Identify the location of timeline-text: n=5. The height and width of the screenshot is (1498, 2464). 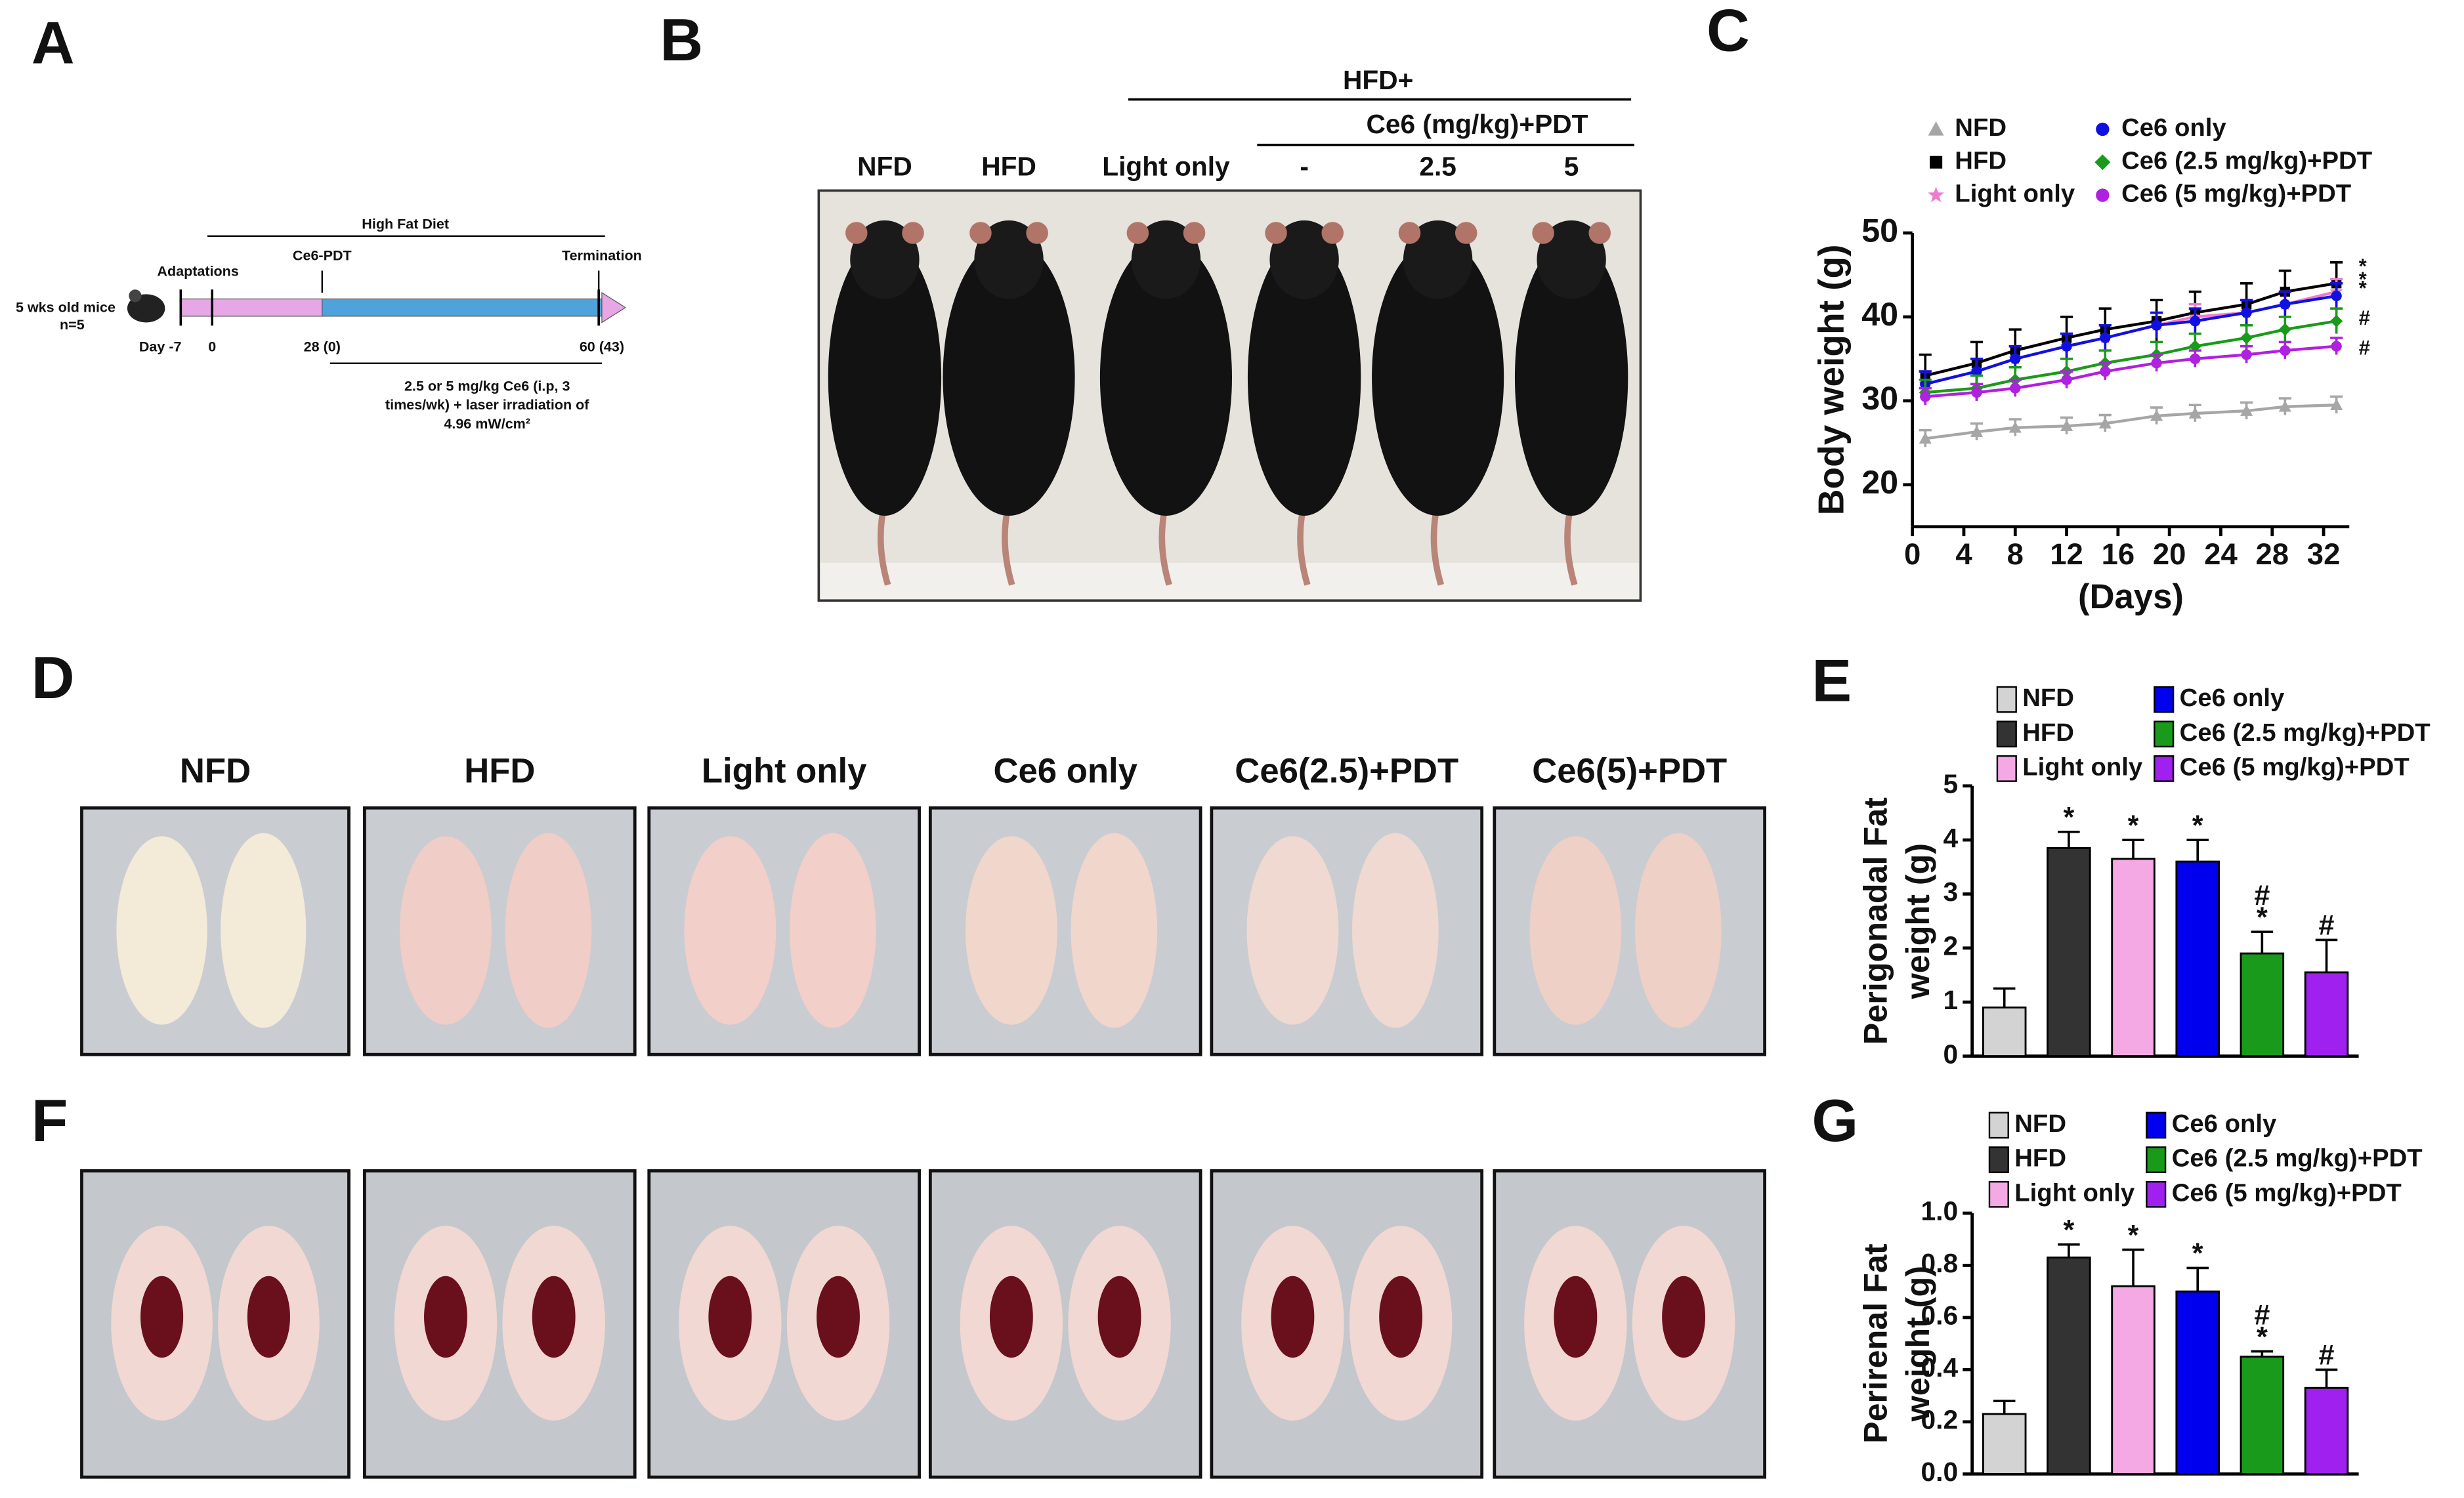
(72, 325).